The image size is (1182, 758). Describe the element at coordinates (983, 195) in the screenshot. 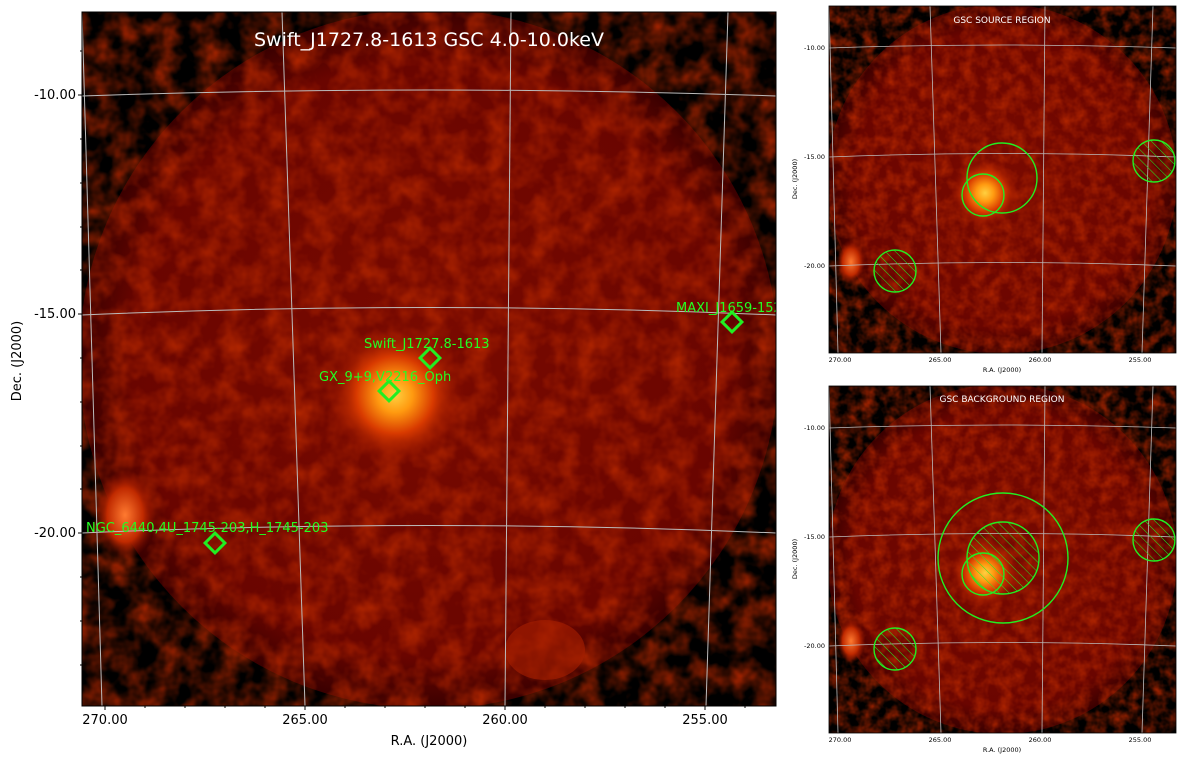

I see `source-region-target` at that location.